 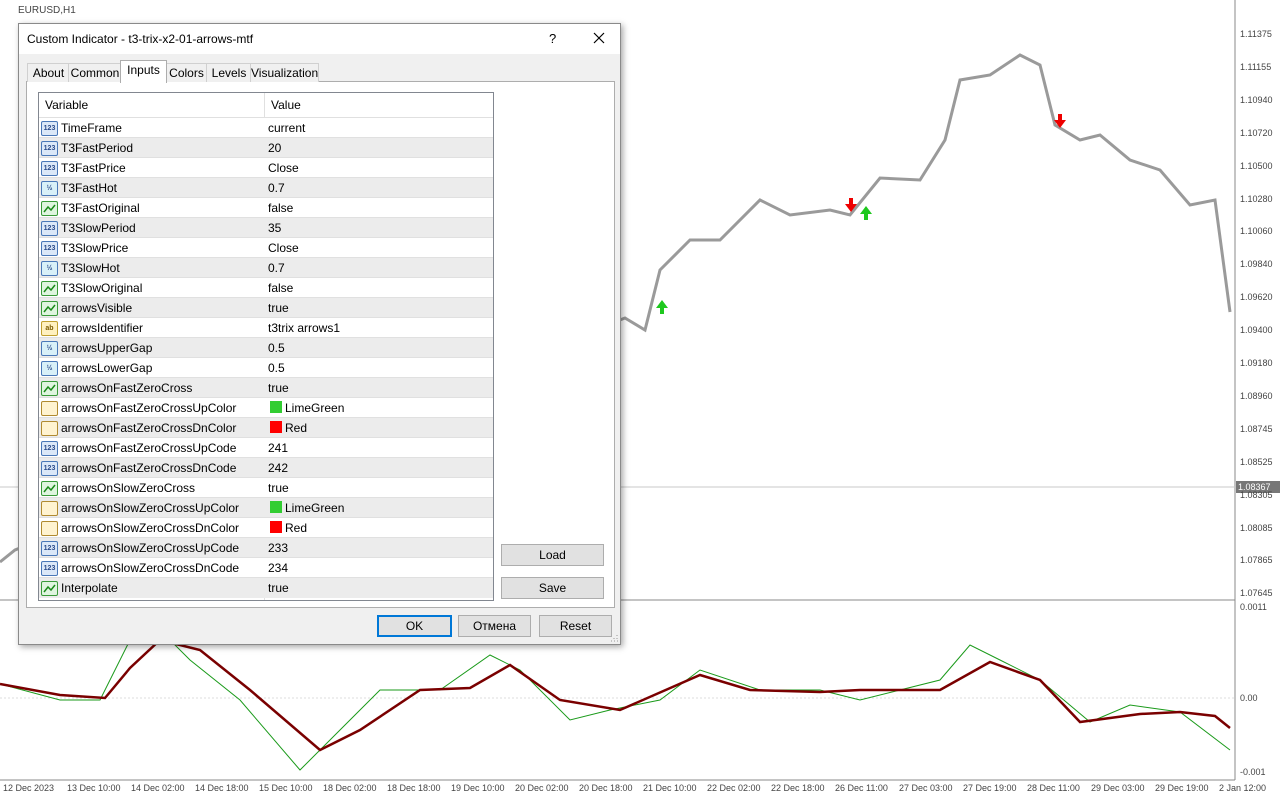 What do you see at coordinates (1256, 395) in the screenshot?
I see `price-label: 1.08960` at bounding box center [1256, 395].